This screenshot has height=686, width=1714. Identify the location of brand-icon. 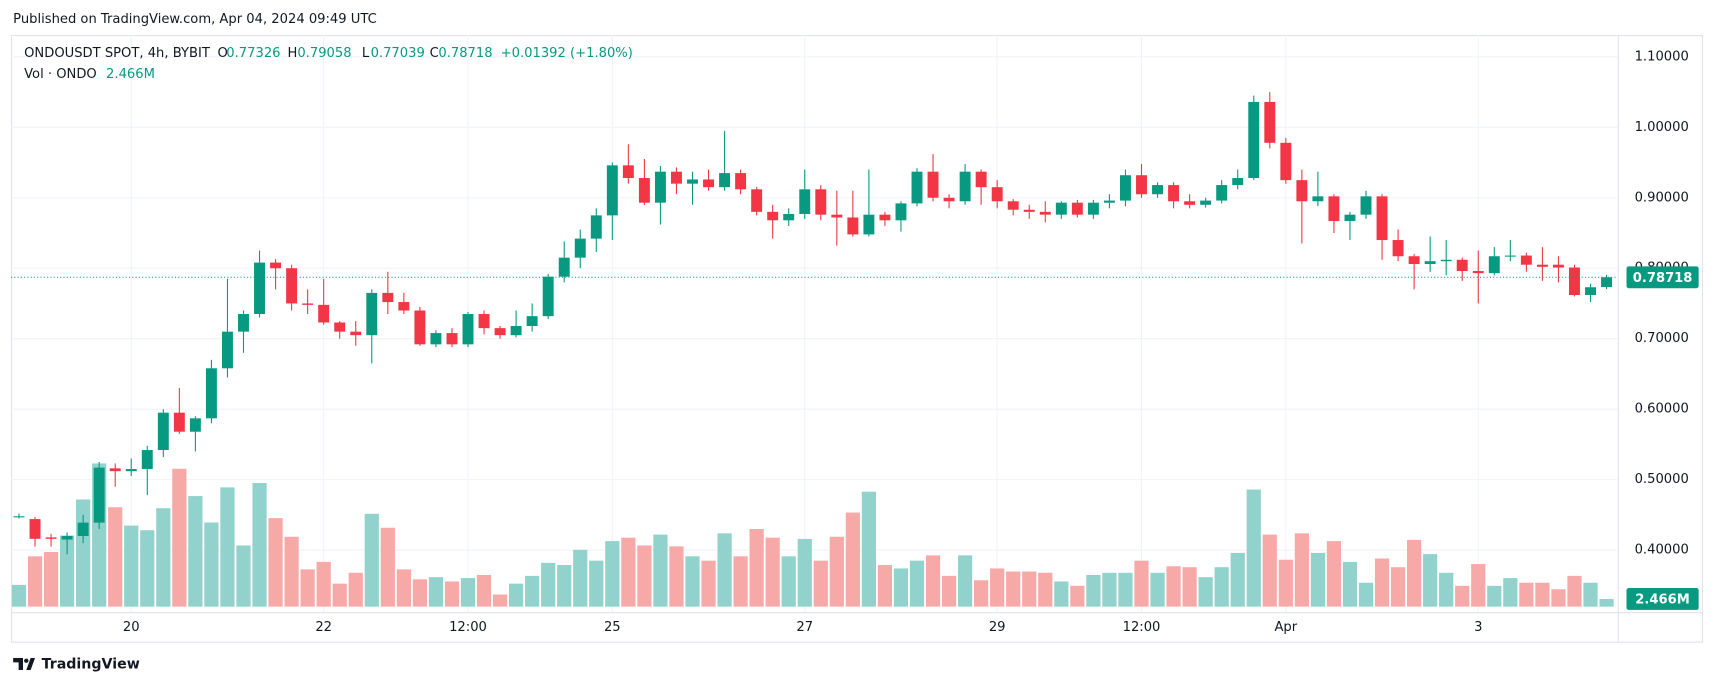
(24, 664).